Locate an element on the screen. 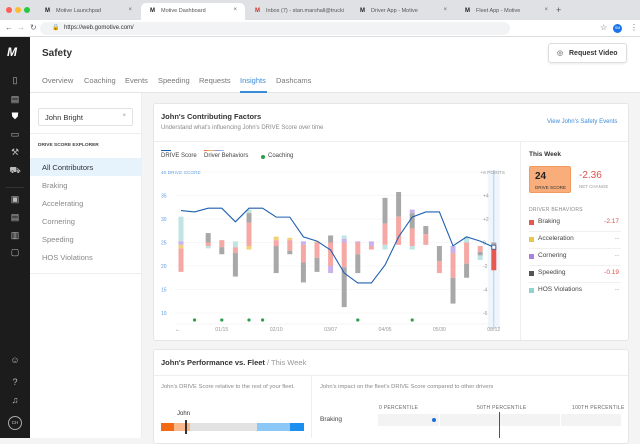 The image size is (640, 444). list-icon: ▤ is located at coordinates (15, 99).